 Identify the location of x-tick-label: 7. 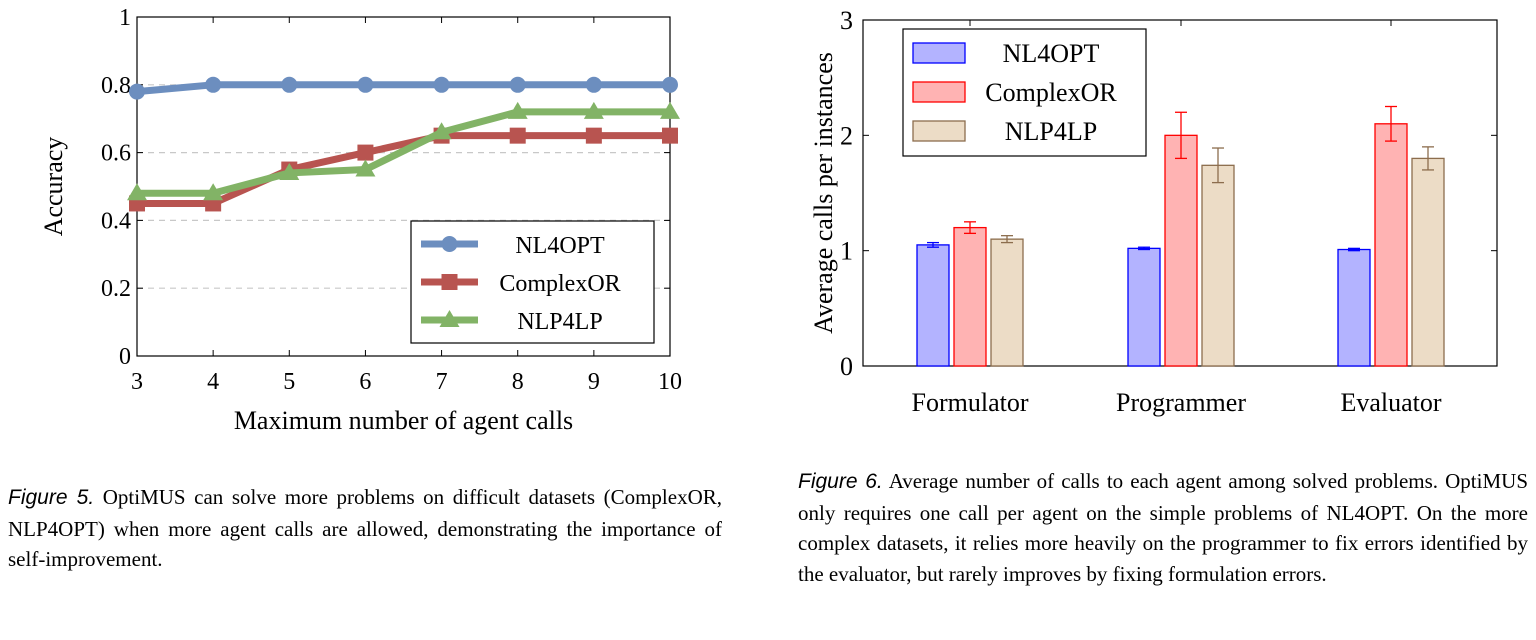
(442, 382).